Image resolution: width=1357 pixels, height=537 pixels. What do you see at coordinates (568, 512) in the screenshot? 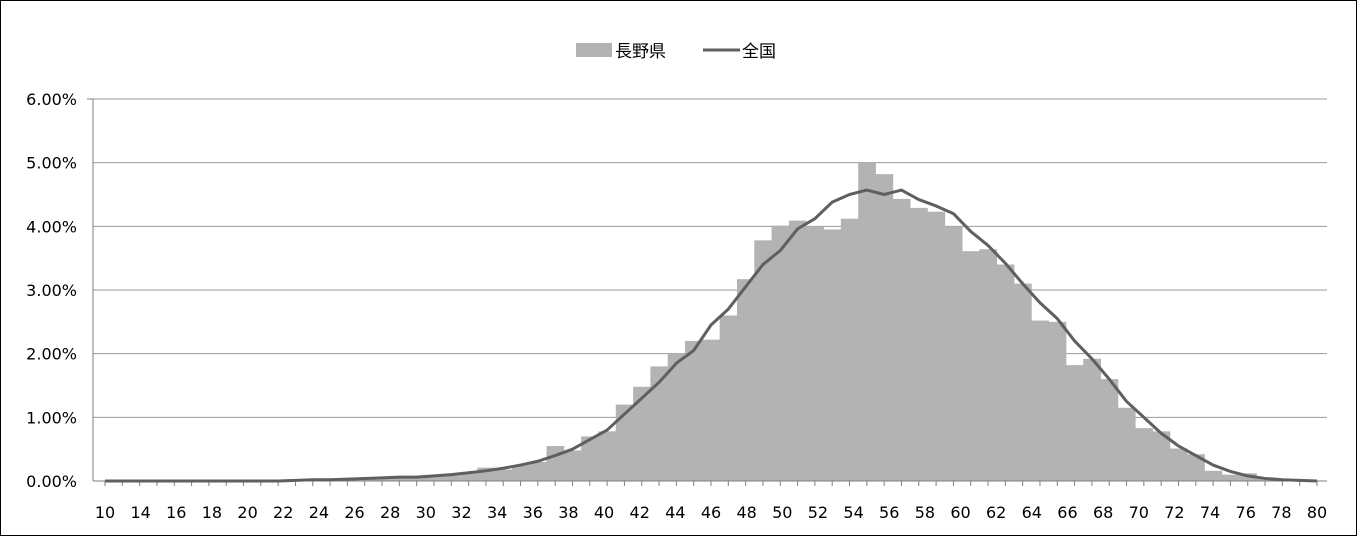
I see `x-tick-label: 38` at bounding box center [568, 512].